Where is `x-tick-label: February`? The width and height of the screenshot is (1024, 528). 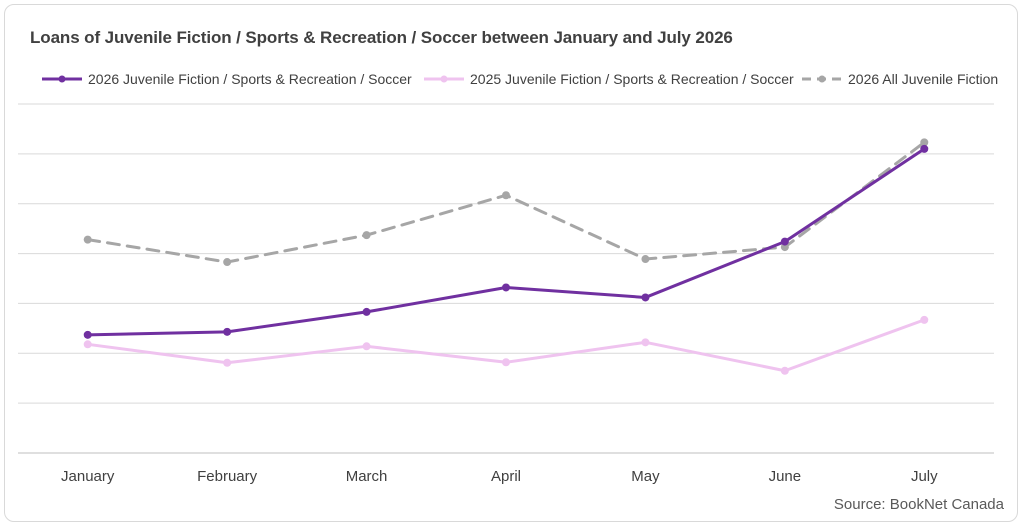 x-tick-label: February is located at coordinates (227, 476).